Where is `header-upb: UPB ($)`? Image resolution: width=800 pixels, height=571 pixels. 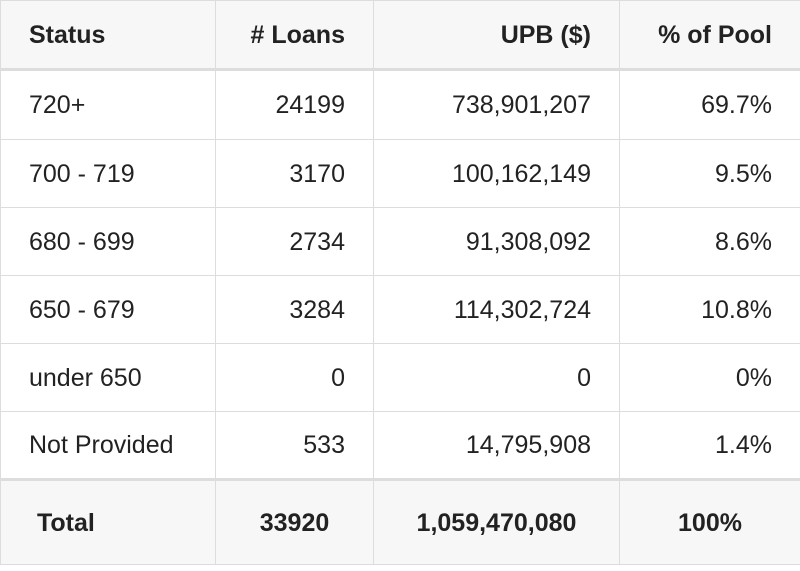
header-upb: UPB ($) is located at coordinates (496, 35).